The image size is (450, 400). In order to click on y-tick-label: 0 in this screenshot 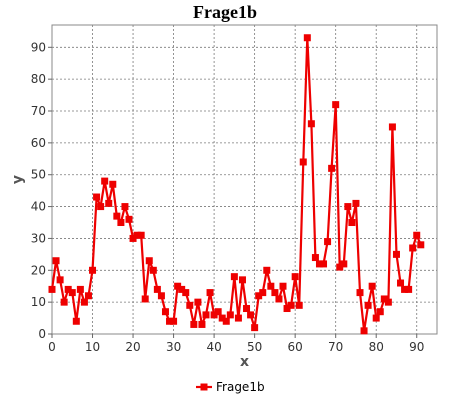, I will do `click(42, 334)`.